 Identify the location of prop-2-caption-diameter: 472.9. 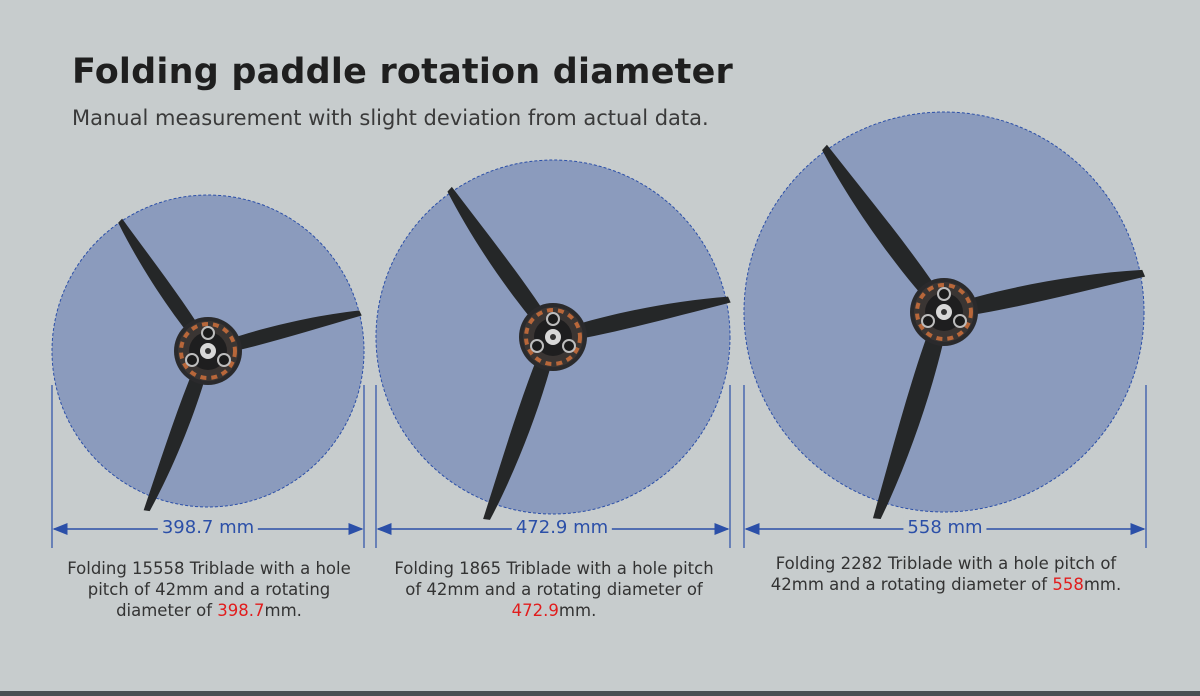
(535, 610).